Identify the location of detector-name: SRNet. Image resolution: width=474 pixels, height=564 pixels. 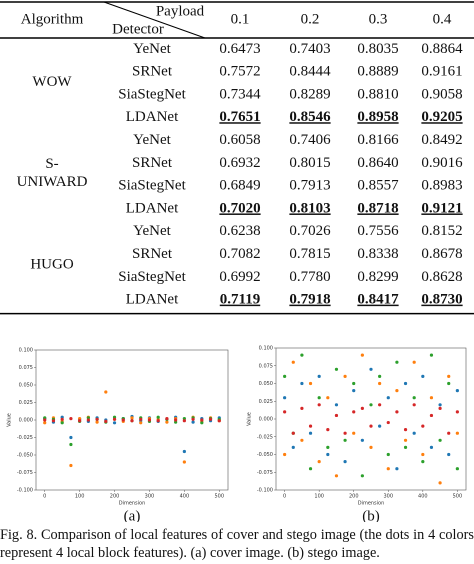
(152, 254).